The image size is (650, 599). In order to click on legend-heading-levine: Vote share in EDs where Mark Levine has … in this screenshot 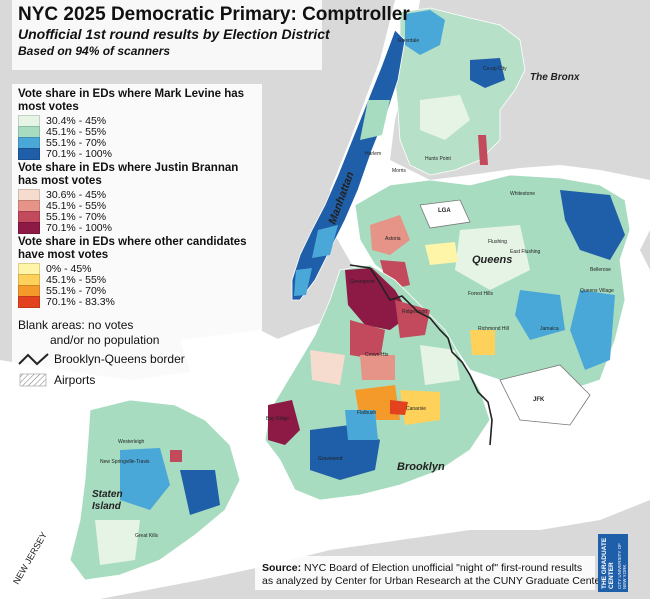, I will do `click(131, 100)`.